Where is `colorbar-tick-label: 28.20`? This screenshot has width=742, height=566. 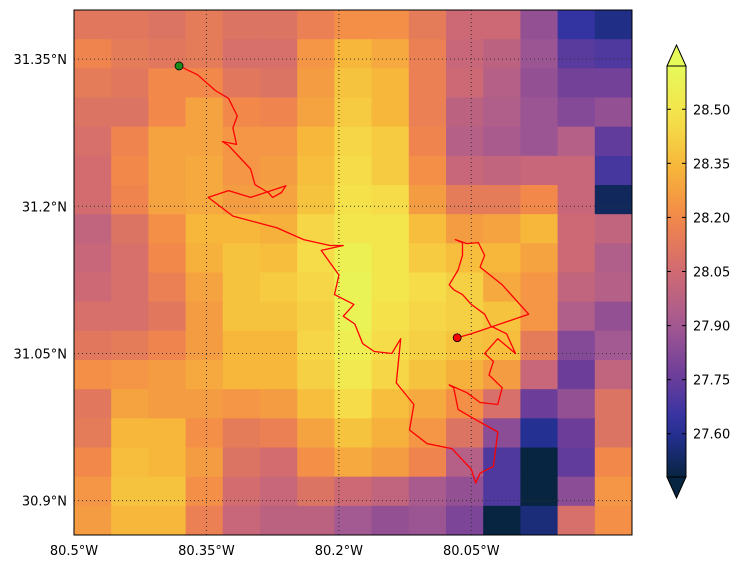 colorbar-tick-label: 28.20 is located at coordinates (711, 218).